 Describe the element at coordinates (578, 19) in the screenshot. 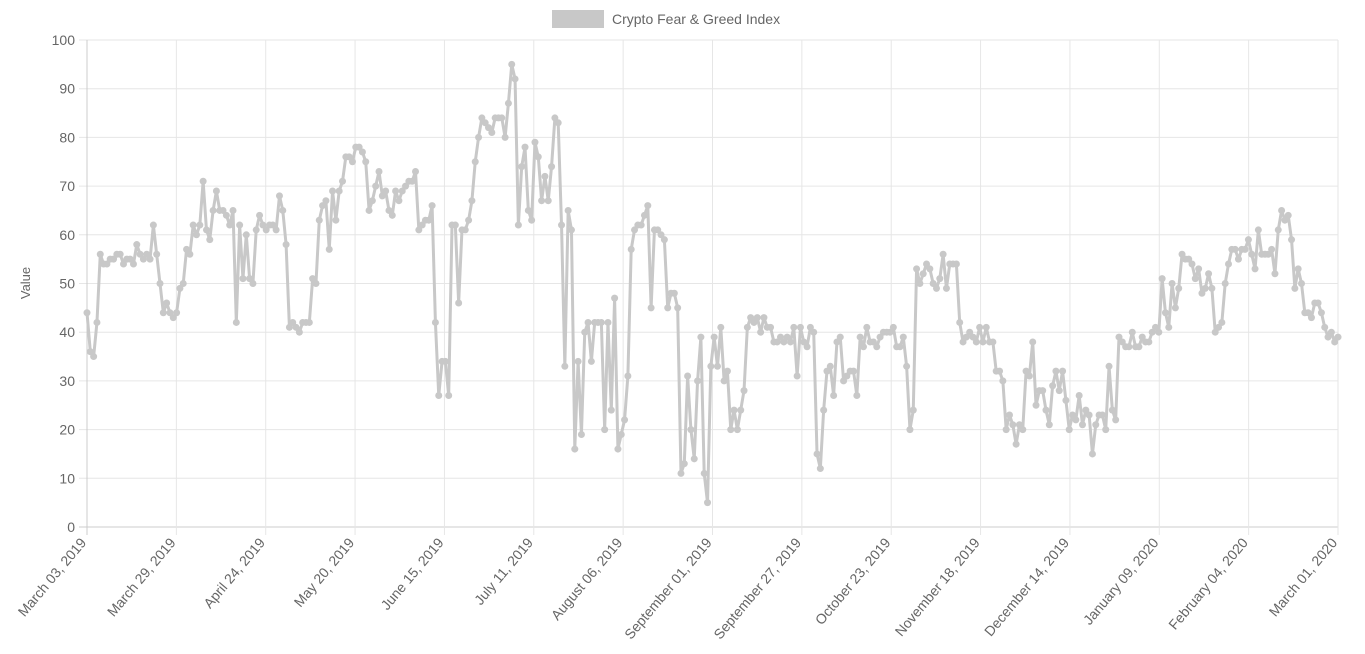

I see `legend-swatch` at that location.